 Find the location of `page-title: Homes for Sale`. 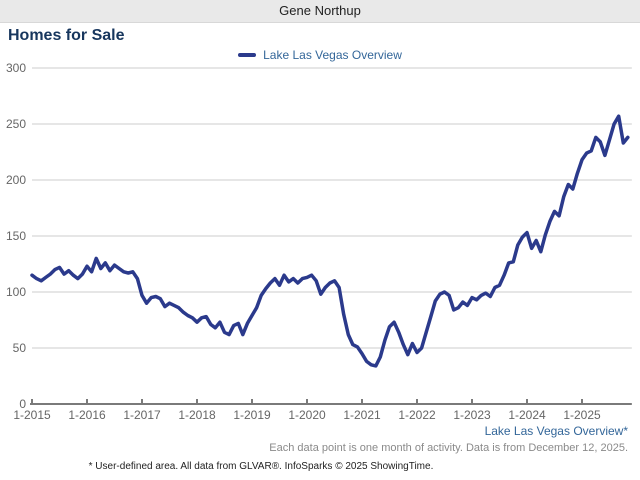

page-title: Homes for Sale is located at coordinates (66, 35).